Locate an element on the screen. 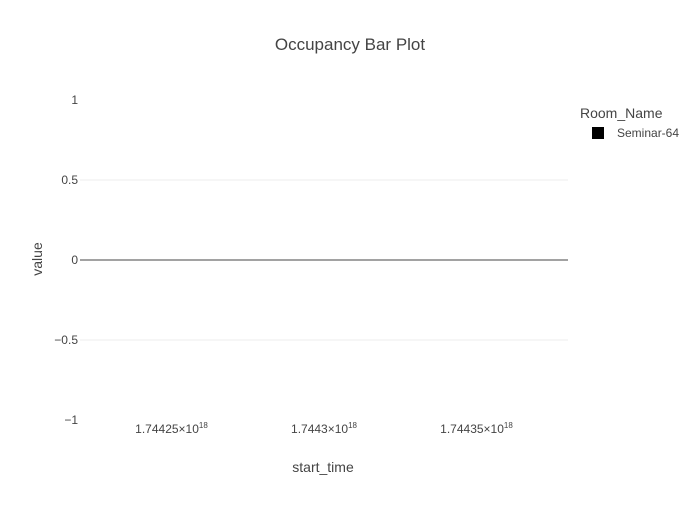  chart-title: Occupancy Bar Plot is located at coordinates (350, 44).